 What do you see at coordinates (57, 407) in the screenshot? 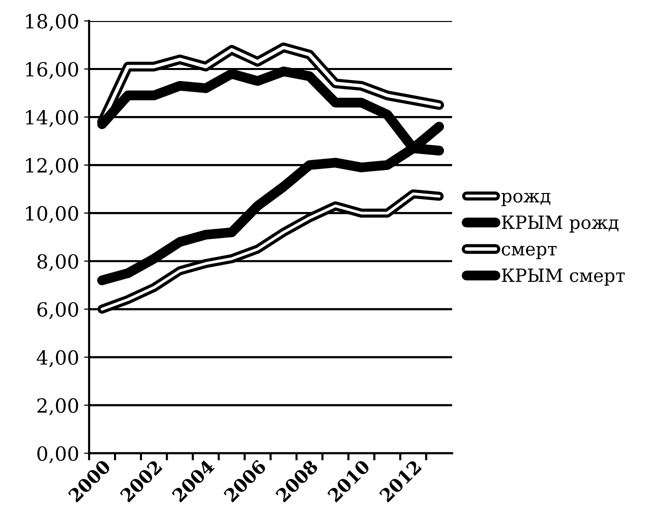
I see `y-tick-label: 2,00` at bounding box center [57, 407].